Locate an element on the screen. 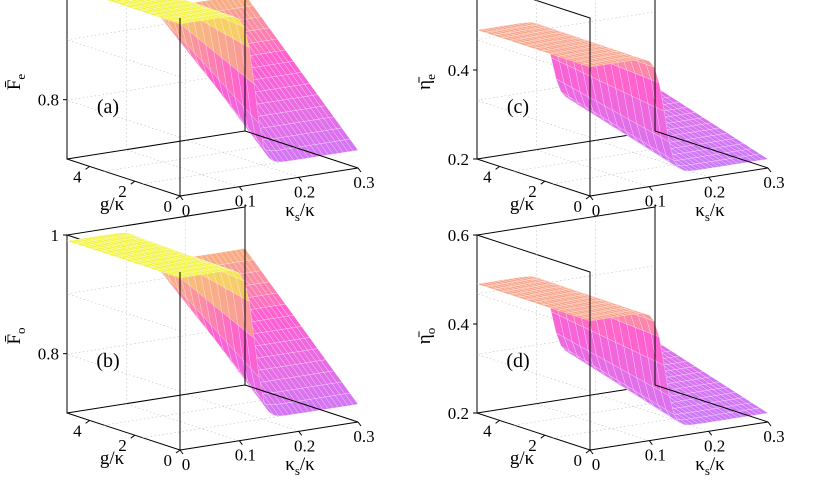 Image resolution: width=818 pixels, height=492 pixels. z-axis-label: F̄o is located at coordinates (16, 335).